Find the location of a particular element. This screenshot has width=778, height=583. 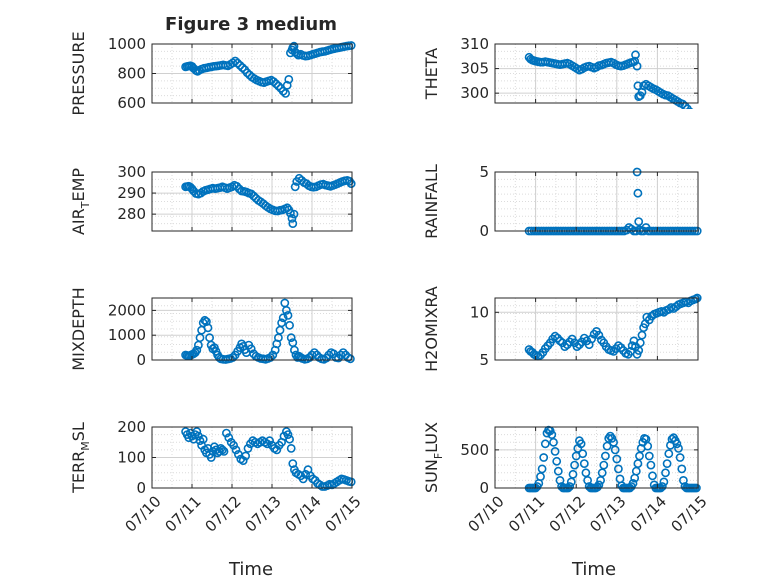

y-tick-label: 310 is located at coordinates (474, 44).